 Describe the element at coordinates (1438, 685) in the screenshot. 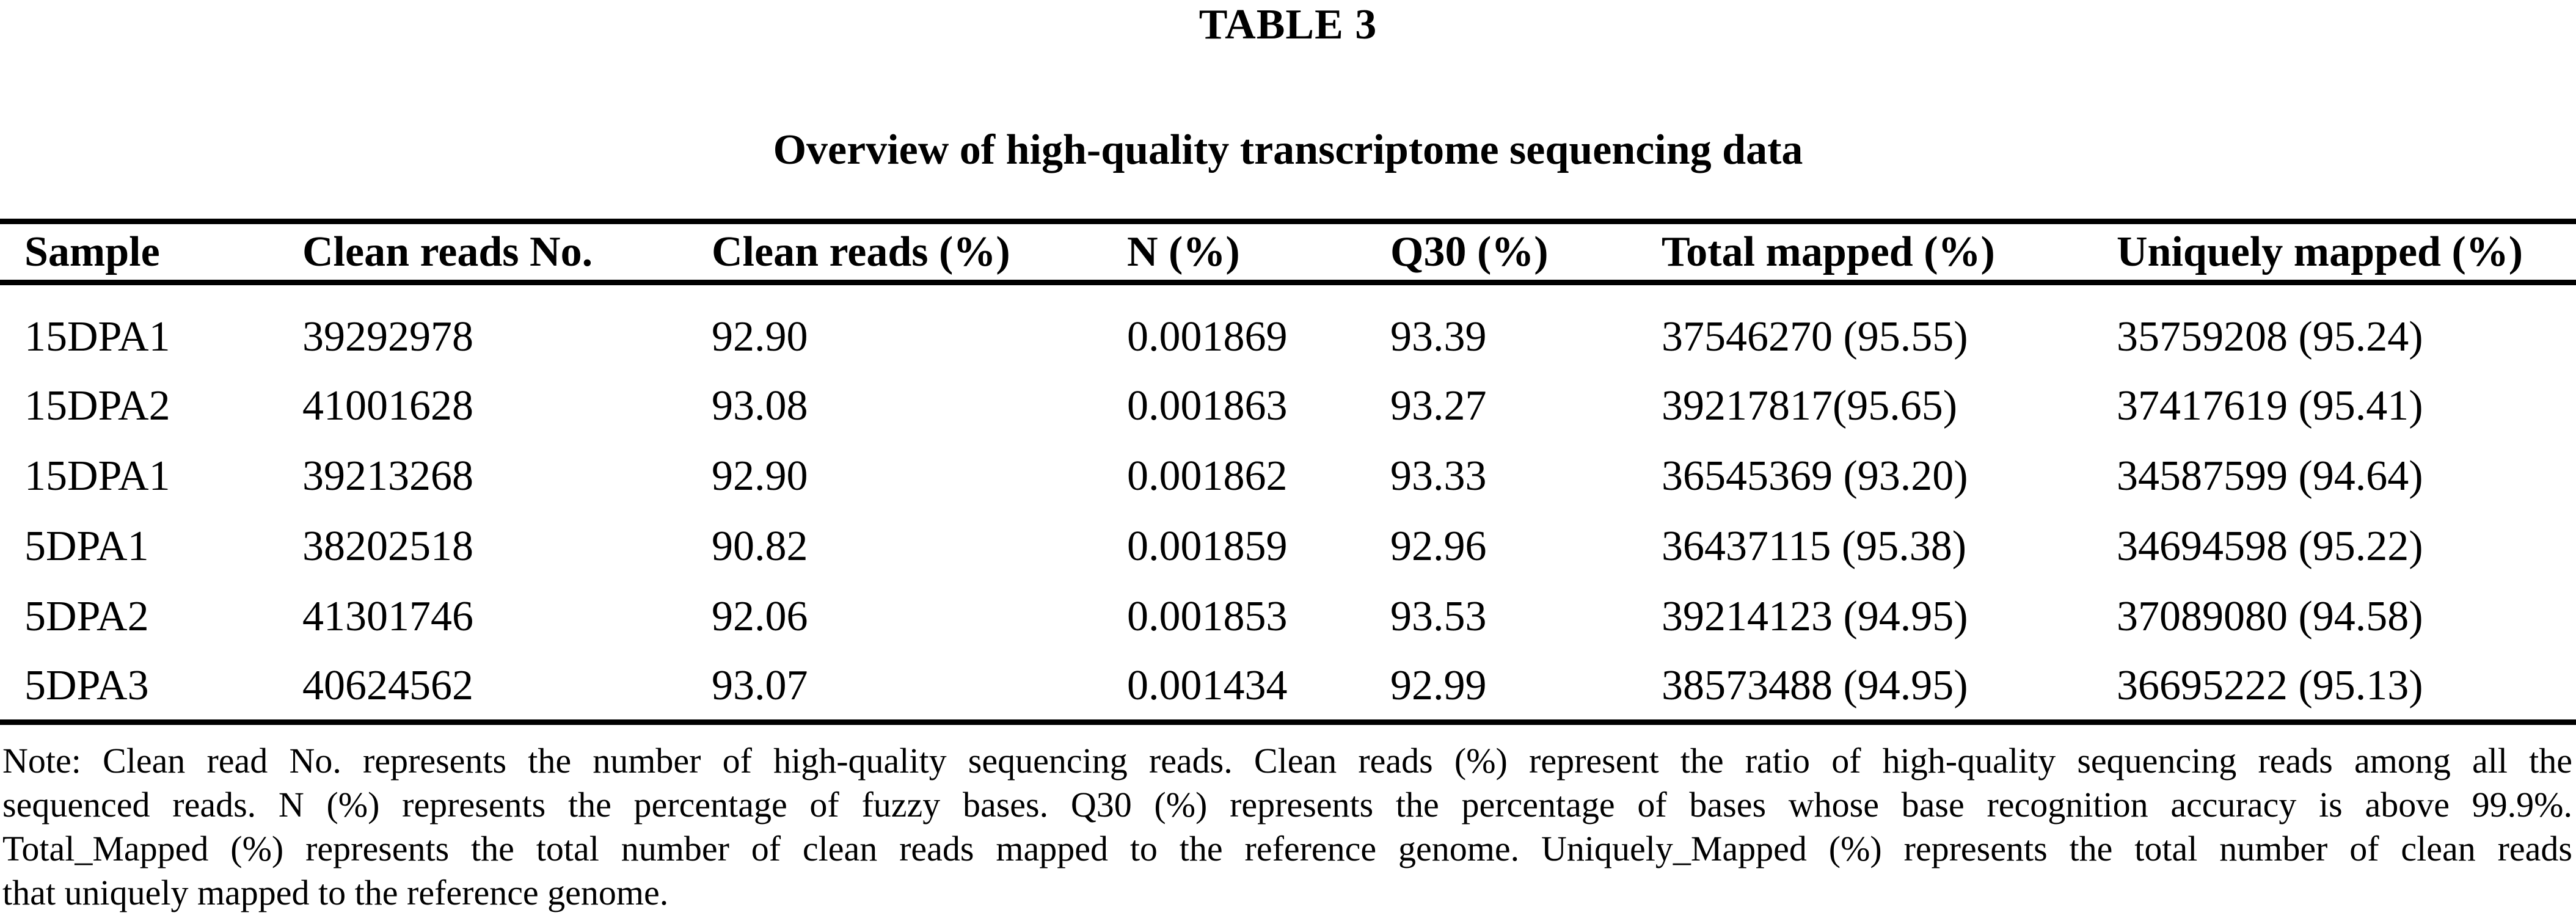

I see `cell-q30-pct: 92.99` at that location.